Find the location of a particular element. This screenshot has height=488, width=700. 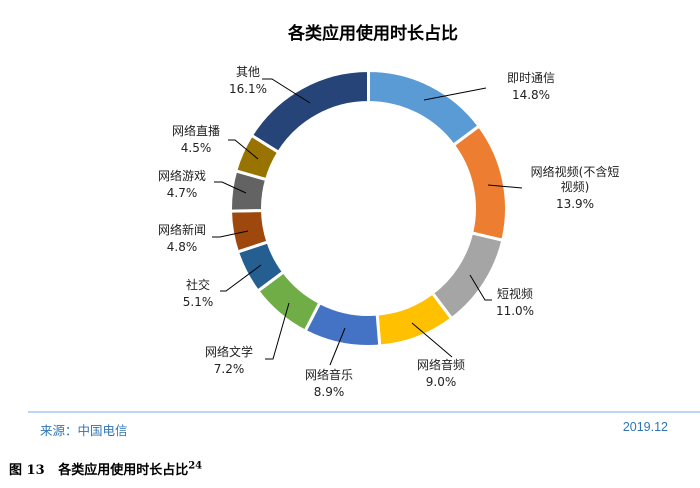

category-label: 网络文学 is located at coordinates (229, 351).